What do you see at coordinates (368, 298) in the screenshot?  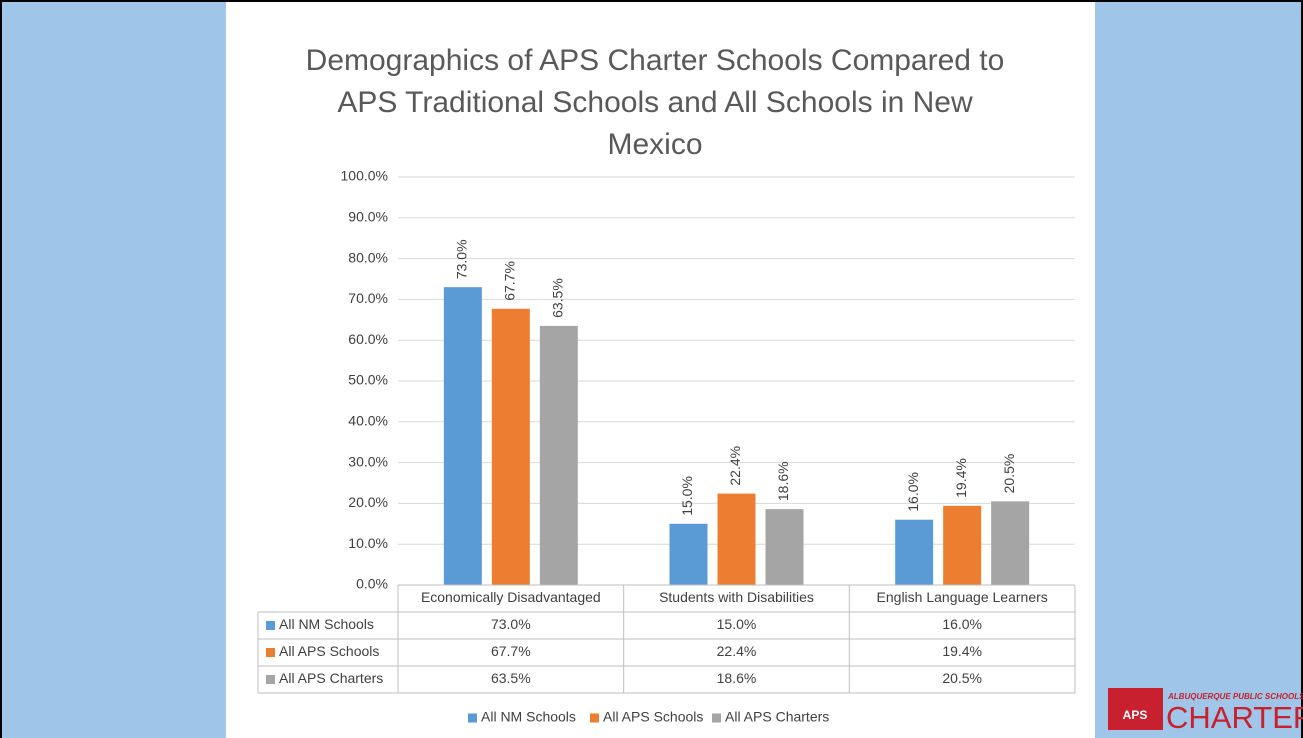 I see `y-tick-label: 70.0%` at bounding box center [368, 298].